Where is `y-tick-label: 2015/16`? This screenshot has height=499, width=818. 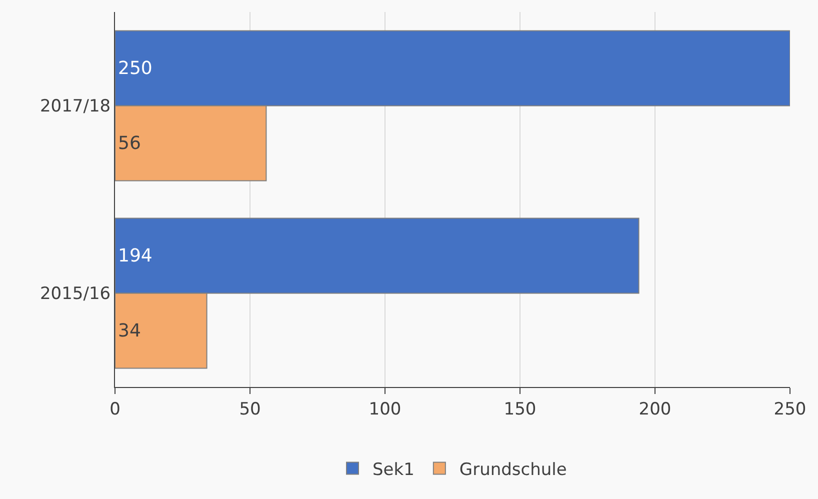 y-tick-label: 2015/16 is located at coordinates (75, 294).